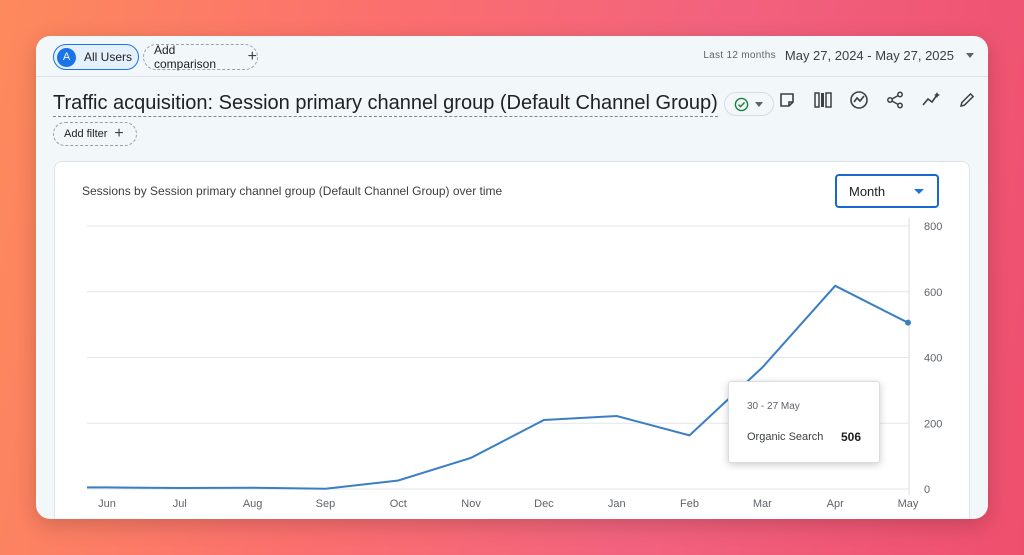 The image size is (1024, 555). Describe the element at coordinates (933, 227) in the screenshot. I see `y-tick-label: 800` at that location.